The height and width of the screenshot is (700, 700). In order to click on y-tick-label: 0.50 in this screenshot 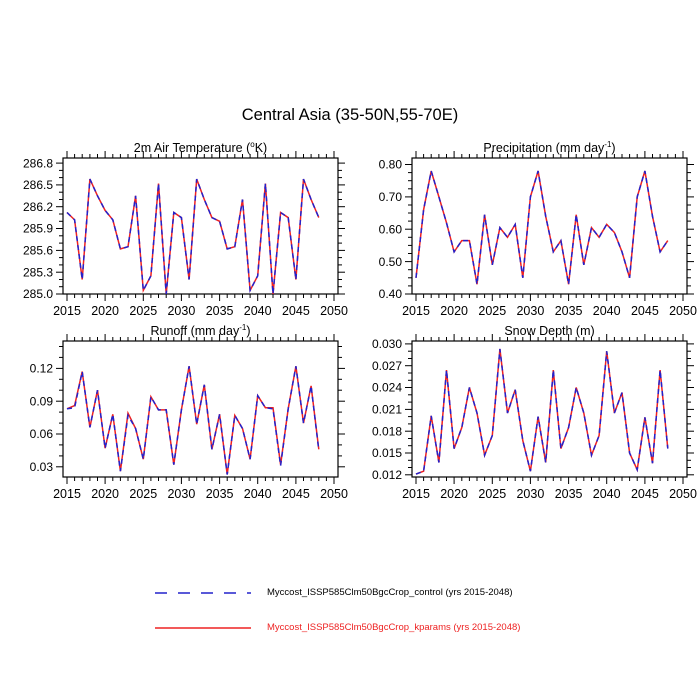, I will do `click(391, 262)`.